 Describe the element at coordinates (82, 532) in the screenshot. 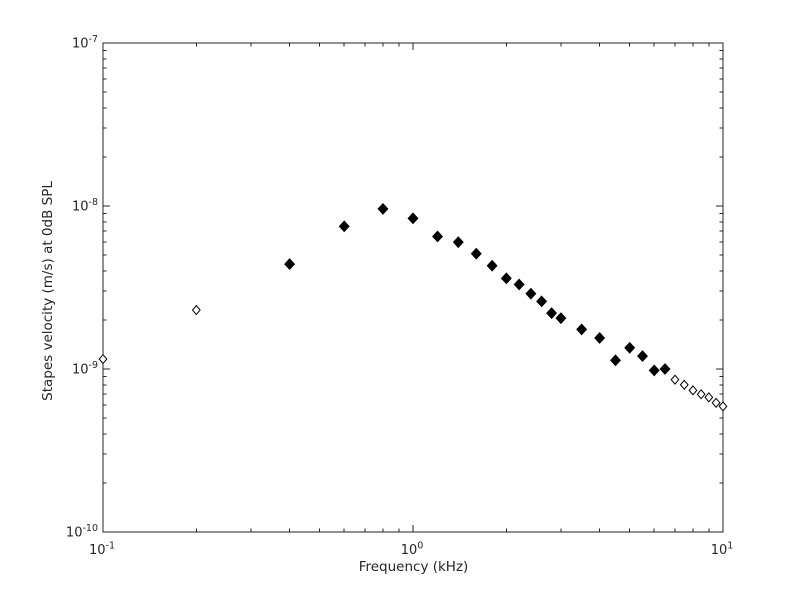

I see `y-tick-label: 10⁻¹⁰` at that location.